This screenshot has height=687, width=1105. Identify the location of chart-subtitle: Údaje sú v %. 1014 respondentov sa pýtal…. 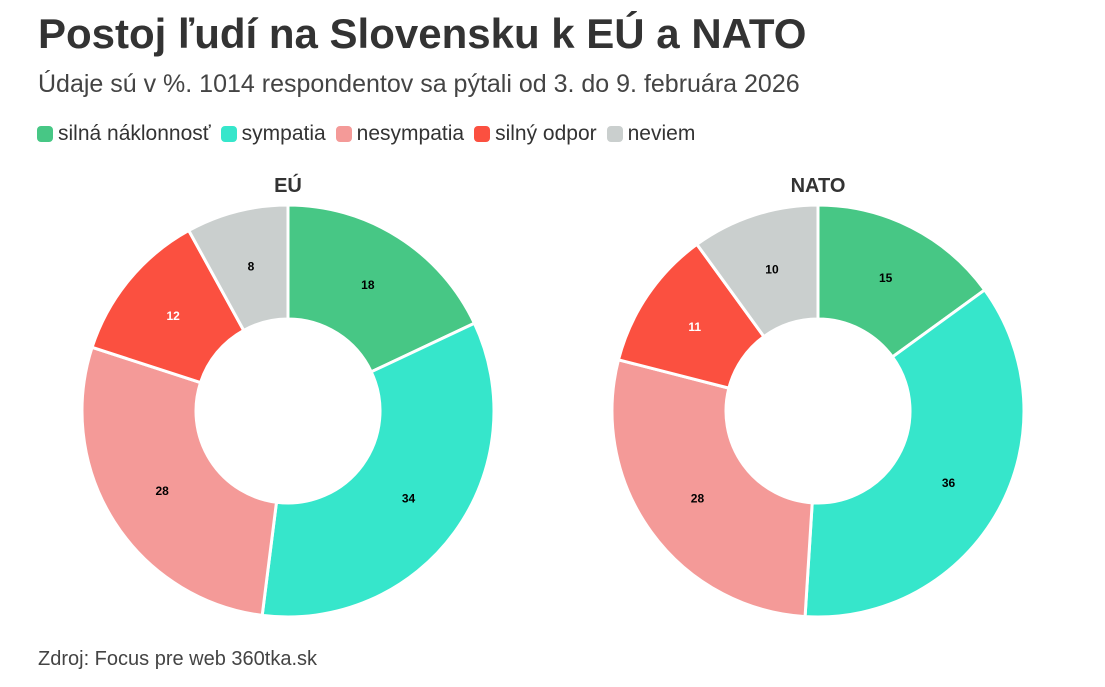
(419, 84).